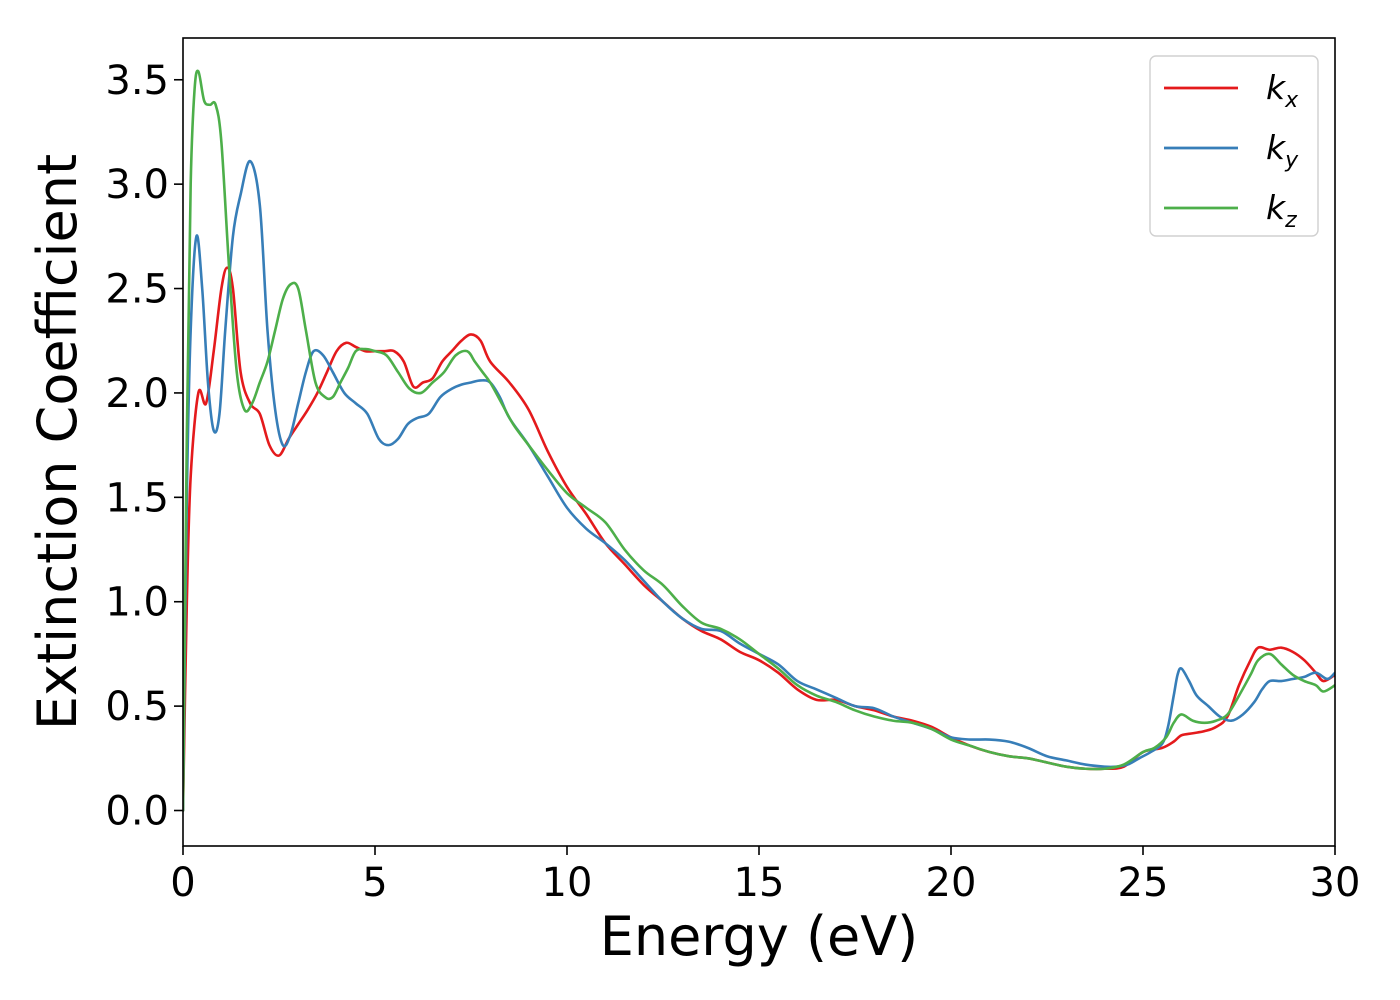 Image resolution: width=1400 pixels, height=1000 pixels. I want to click on x-tick-label: 30, so click(1335, 883).